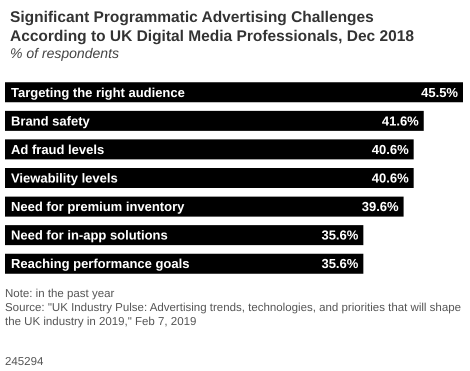 This screenshot has height=371, width=470. I want to click on data-label: 39.6%, so click(381, 206).